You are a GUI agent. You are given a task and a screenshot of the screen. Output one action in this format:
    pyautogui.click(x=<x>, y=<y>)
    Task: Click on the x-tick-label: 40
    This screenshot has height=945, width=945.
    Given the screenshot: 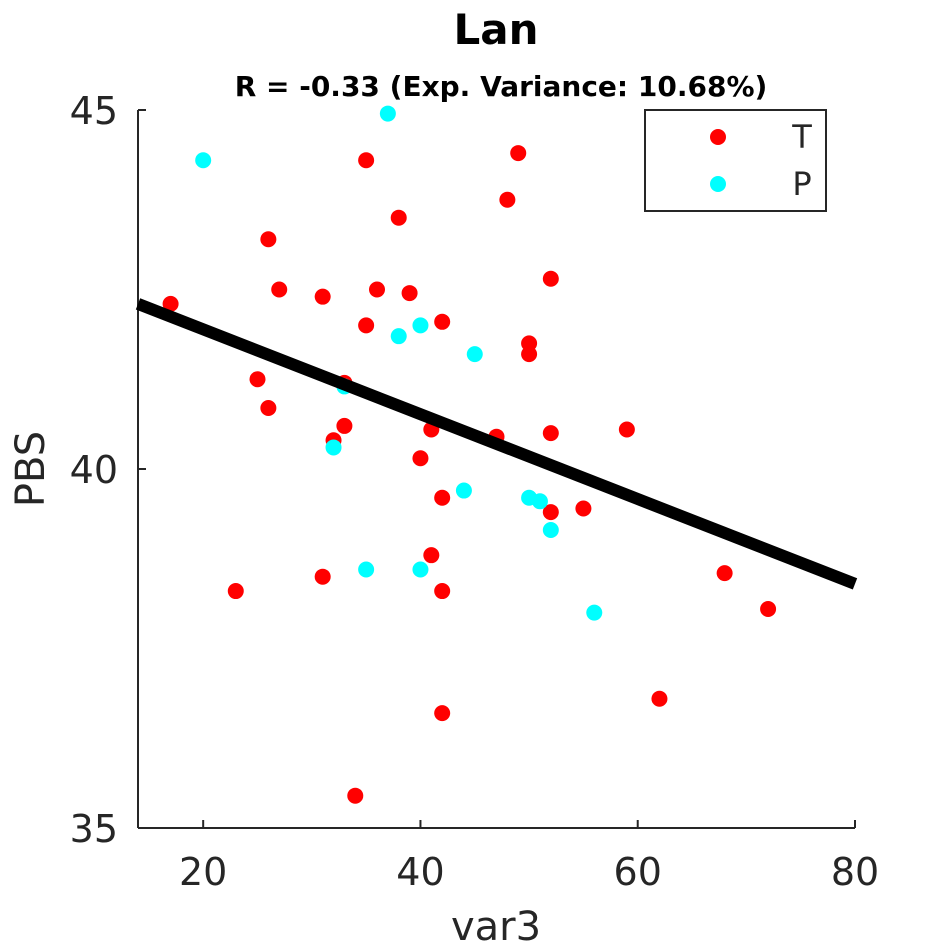 What is the action you would take?
    pyautogui.click(x=420, y=872)
    